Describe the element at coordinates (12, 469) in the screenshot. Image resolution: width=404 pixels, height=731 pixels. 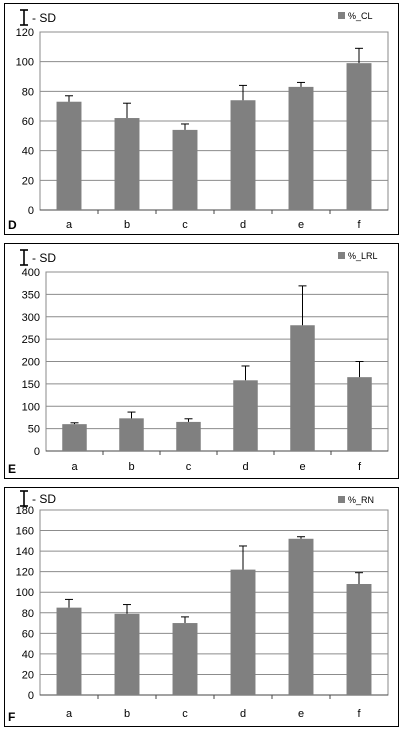
I see `panel-label: E` at that location.